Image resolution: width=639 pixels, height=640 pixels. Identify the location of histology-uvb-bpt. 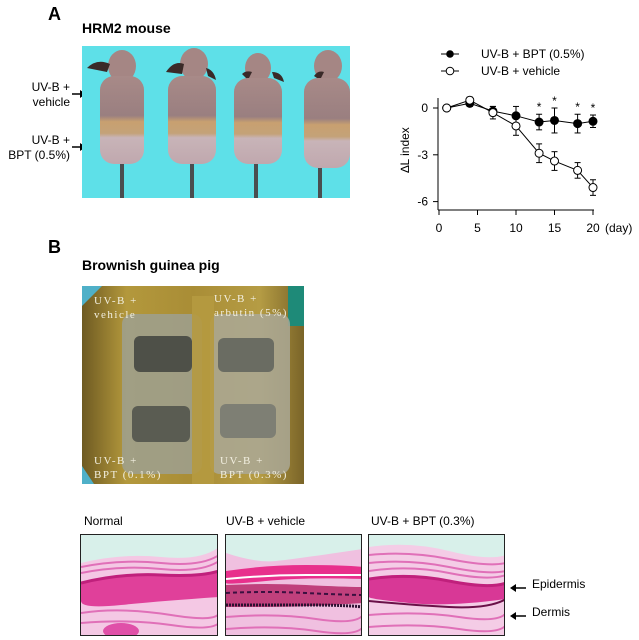
(436, 585).